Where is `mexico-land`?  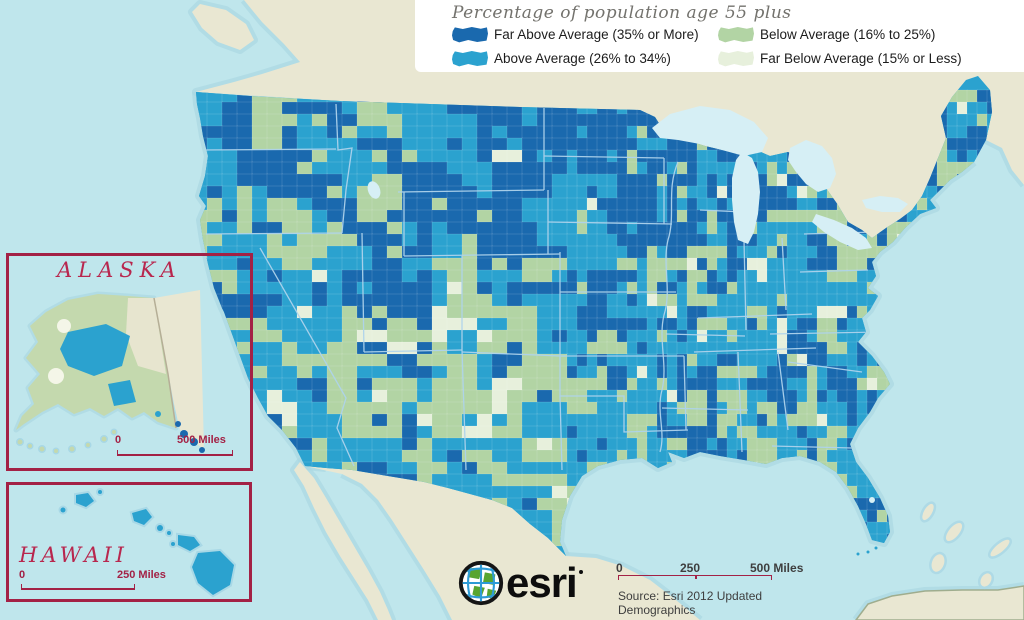 mexico-land is located at coordinates (502, 543).